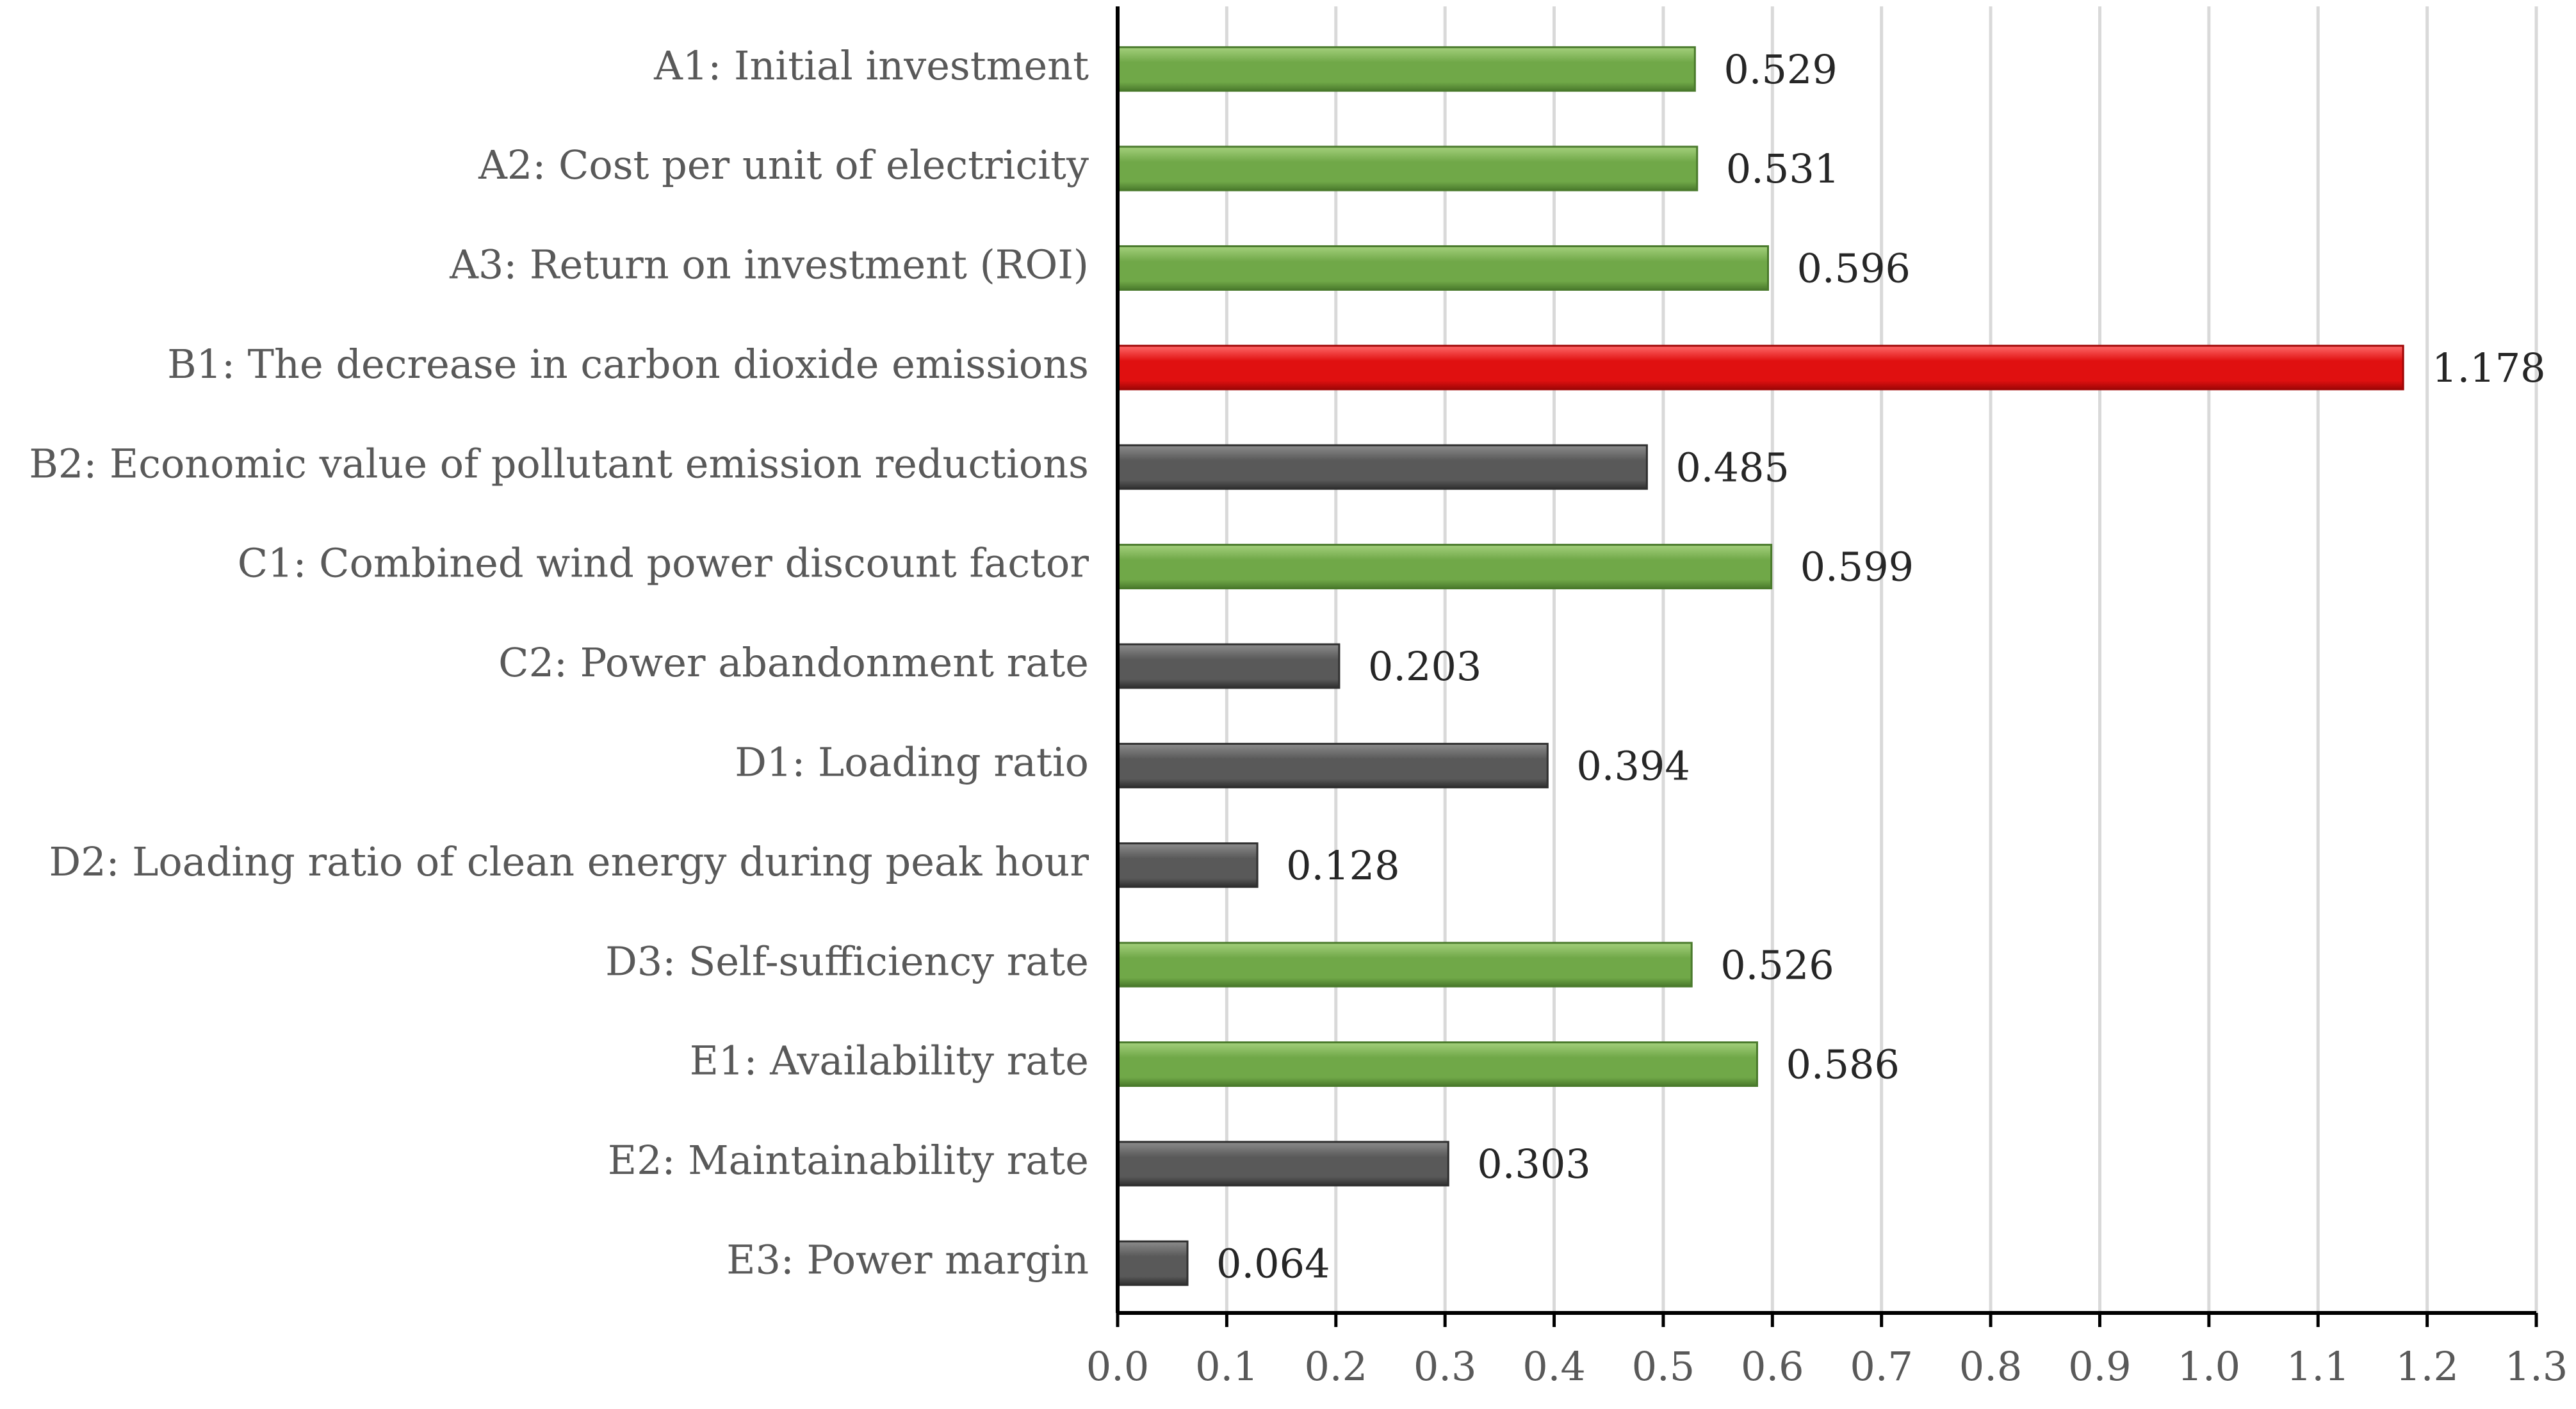 This screenshot has height=1409, width=2576. What do you see at coordinates (663, 563) in the screenshot?
I see `category-label: C1: Combined wind power discount factor` at bounding box center [663, 563].